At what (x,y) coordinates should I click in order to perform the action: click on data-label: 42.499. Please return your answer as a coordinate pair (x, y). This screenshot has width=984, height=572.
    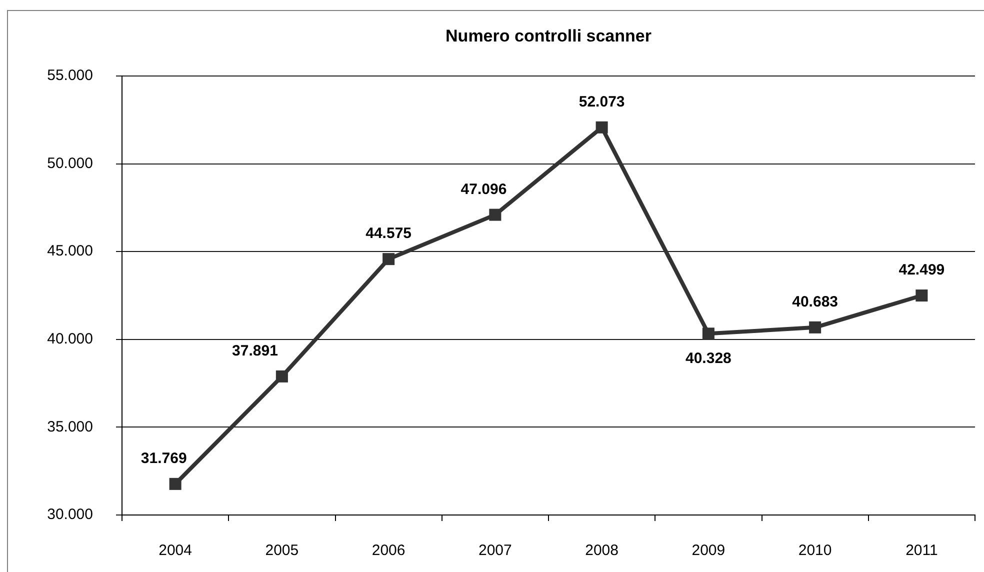
    Looking at the image, I should click on (921, 270).